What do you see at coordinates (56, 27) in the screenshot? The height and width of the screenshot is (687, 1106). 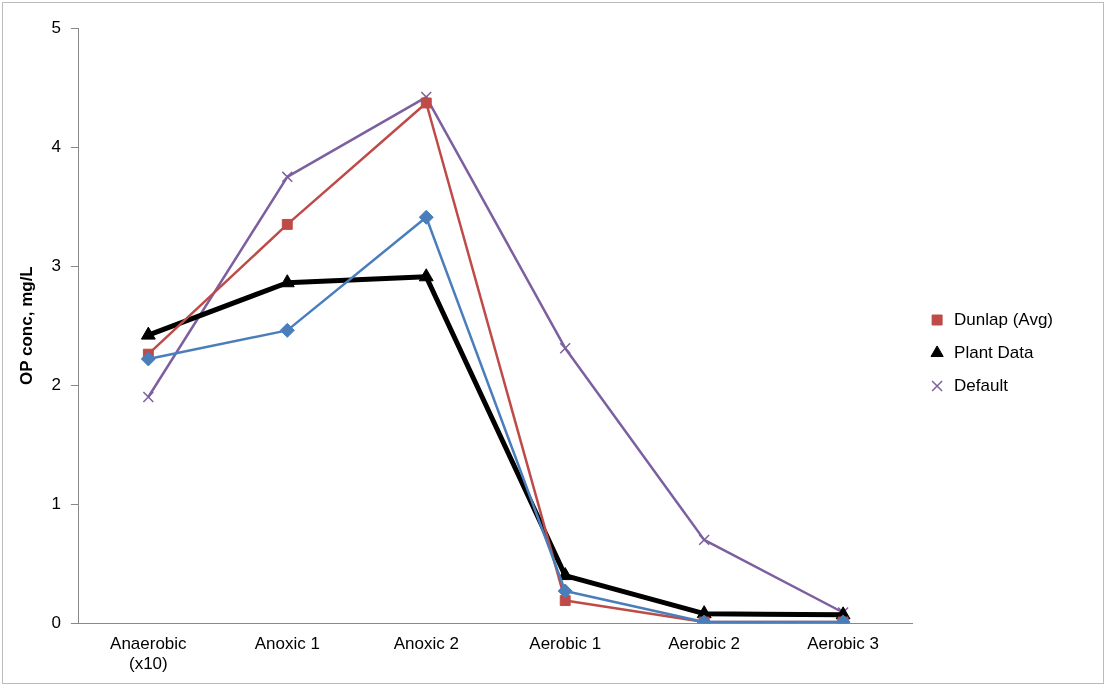 I see `y-tick-label: 5` at bounding box center [56, 27].